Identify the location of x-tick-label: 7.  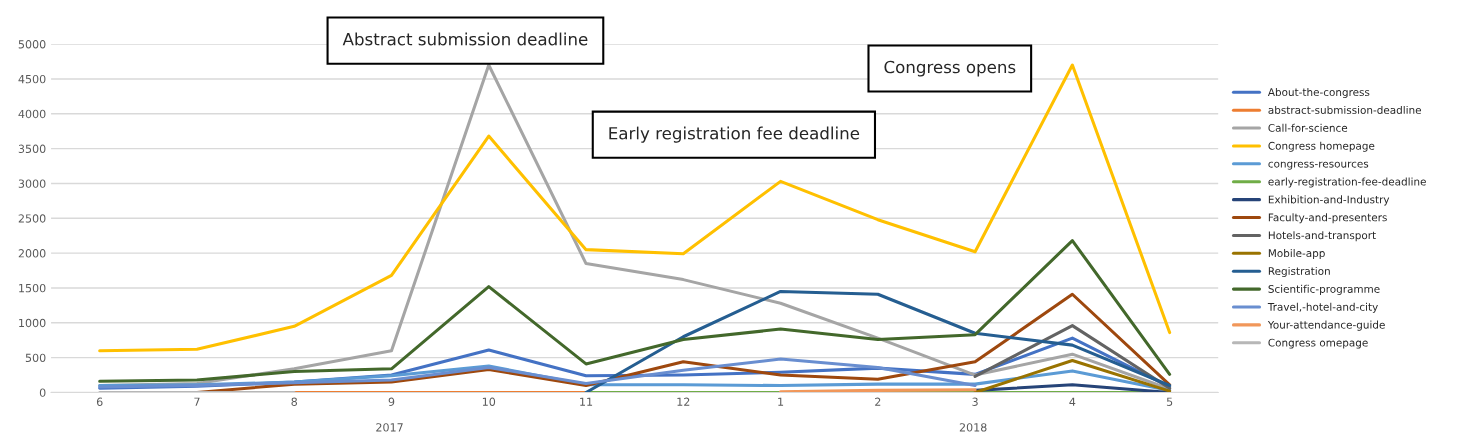
(197, 401).